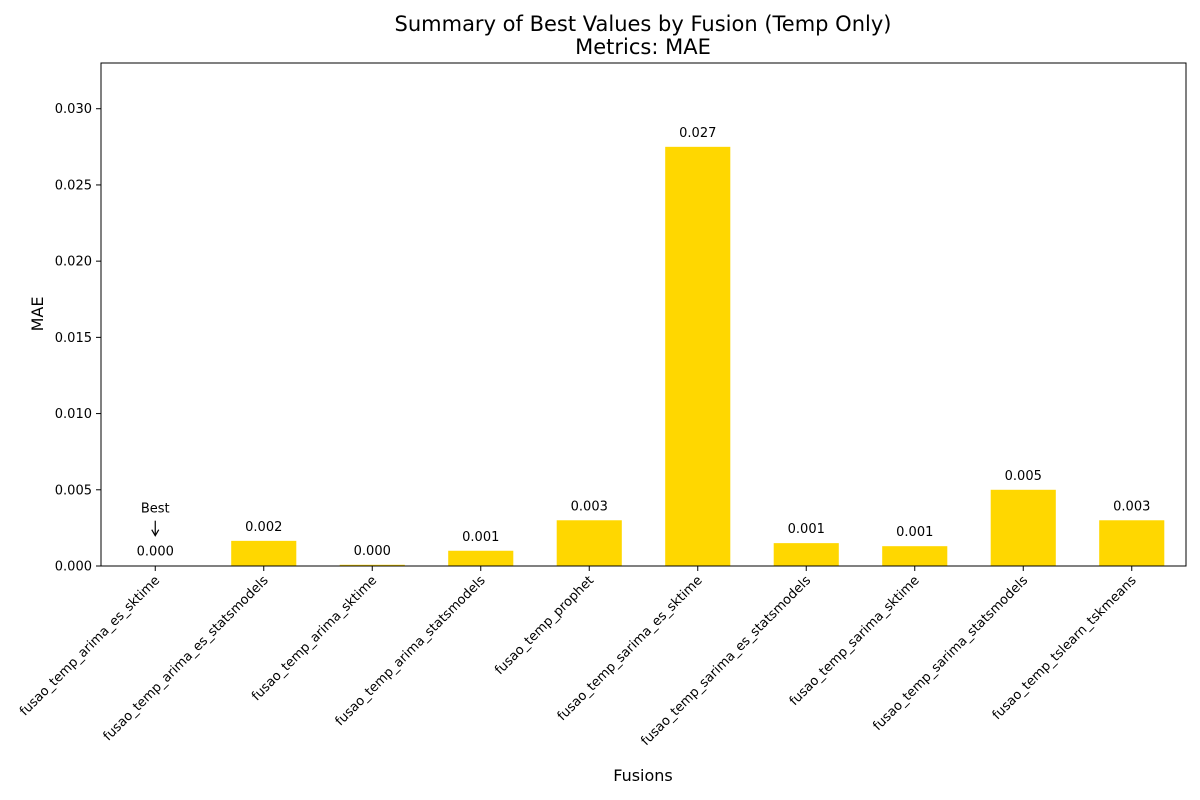 The width and height of the screenshot is (1200, 800). Describe the element at coordinates (155, 552) in the screenshot. I see `best-value-label: 0.000` at that location.